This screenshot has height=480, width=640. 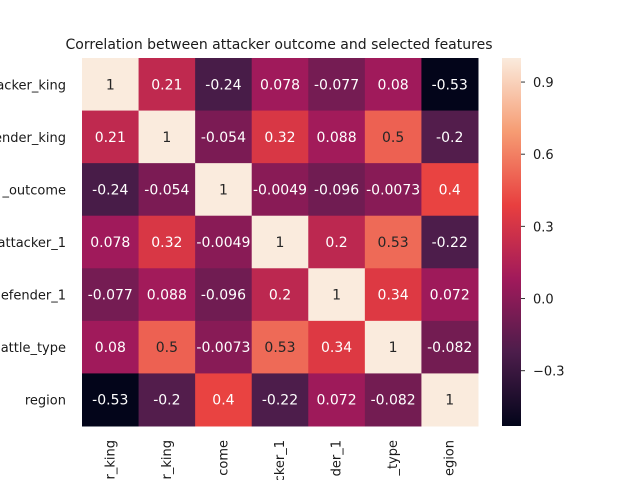 I want to click on row-tick-label: region, so click(x=45, y=401).